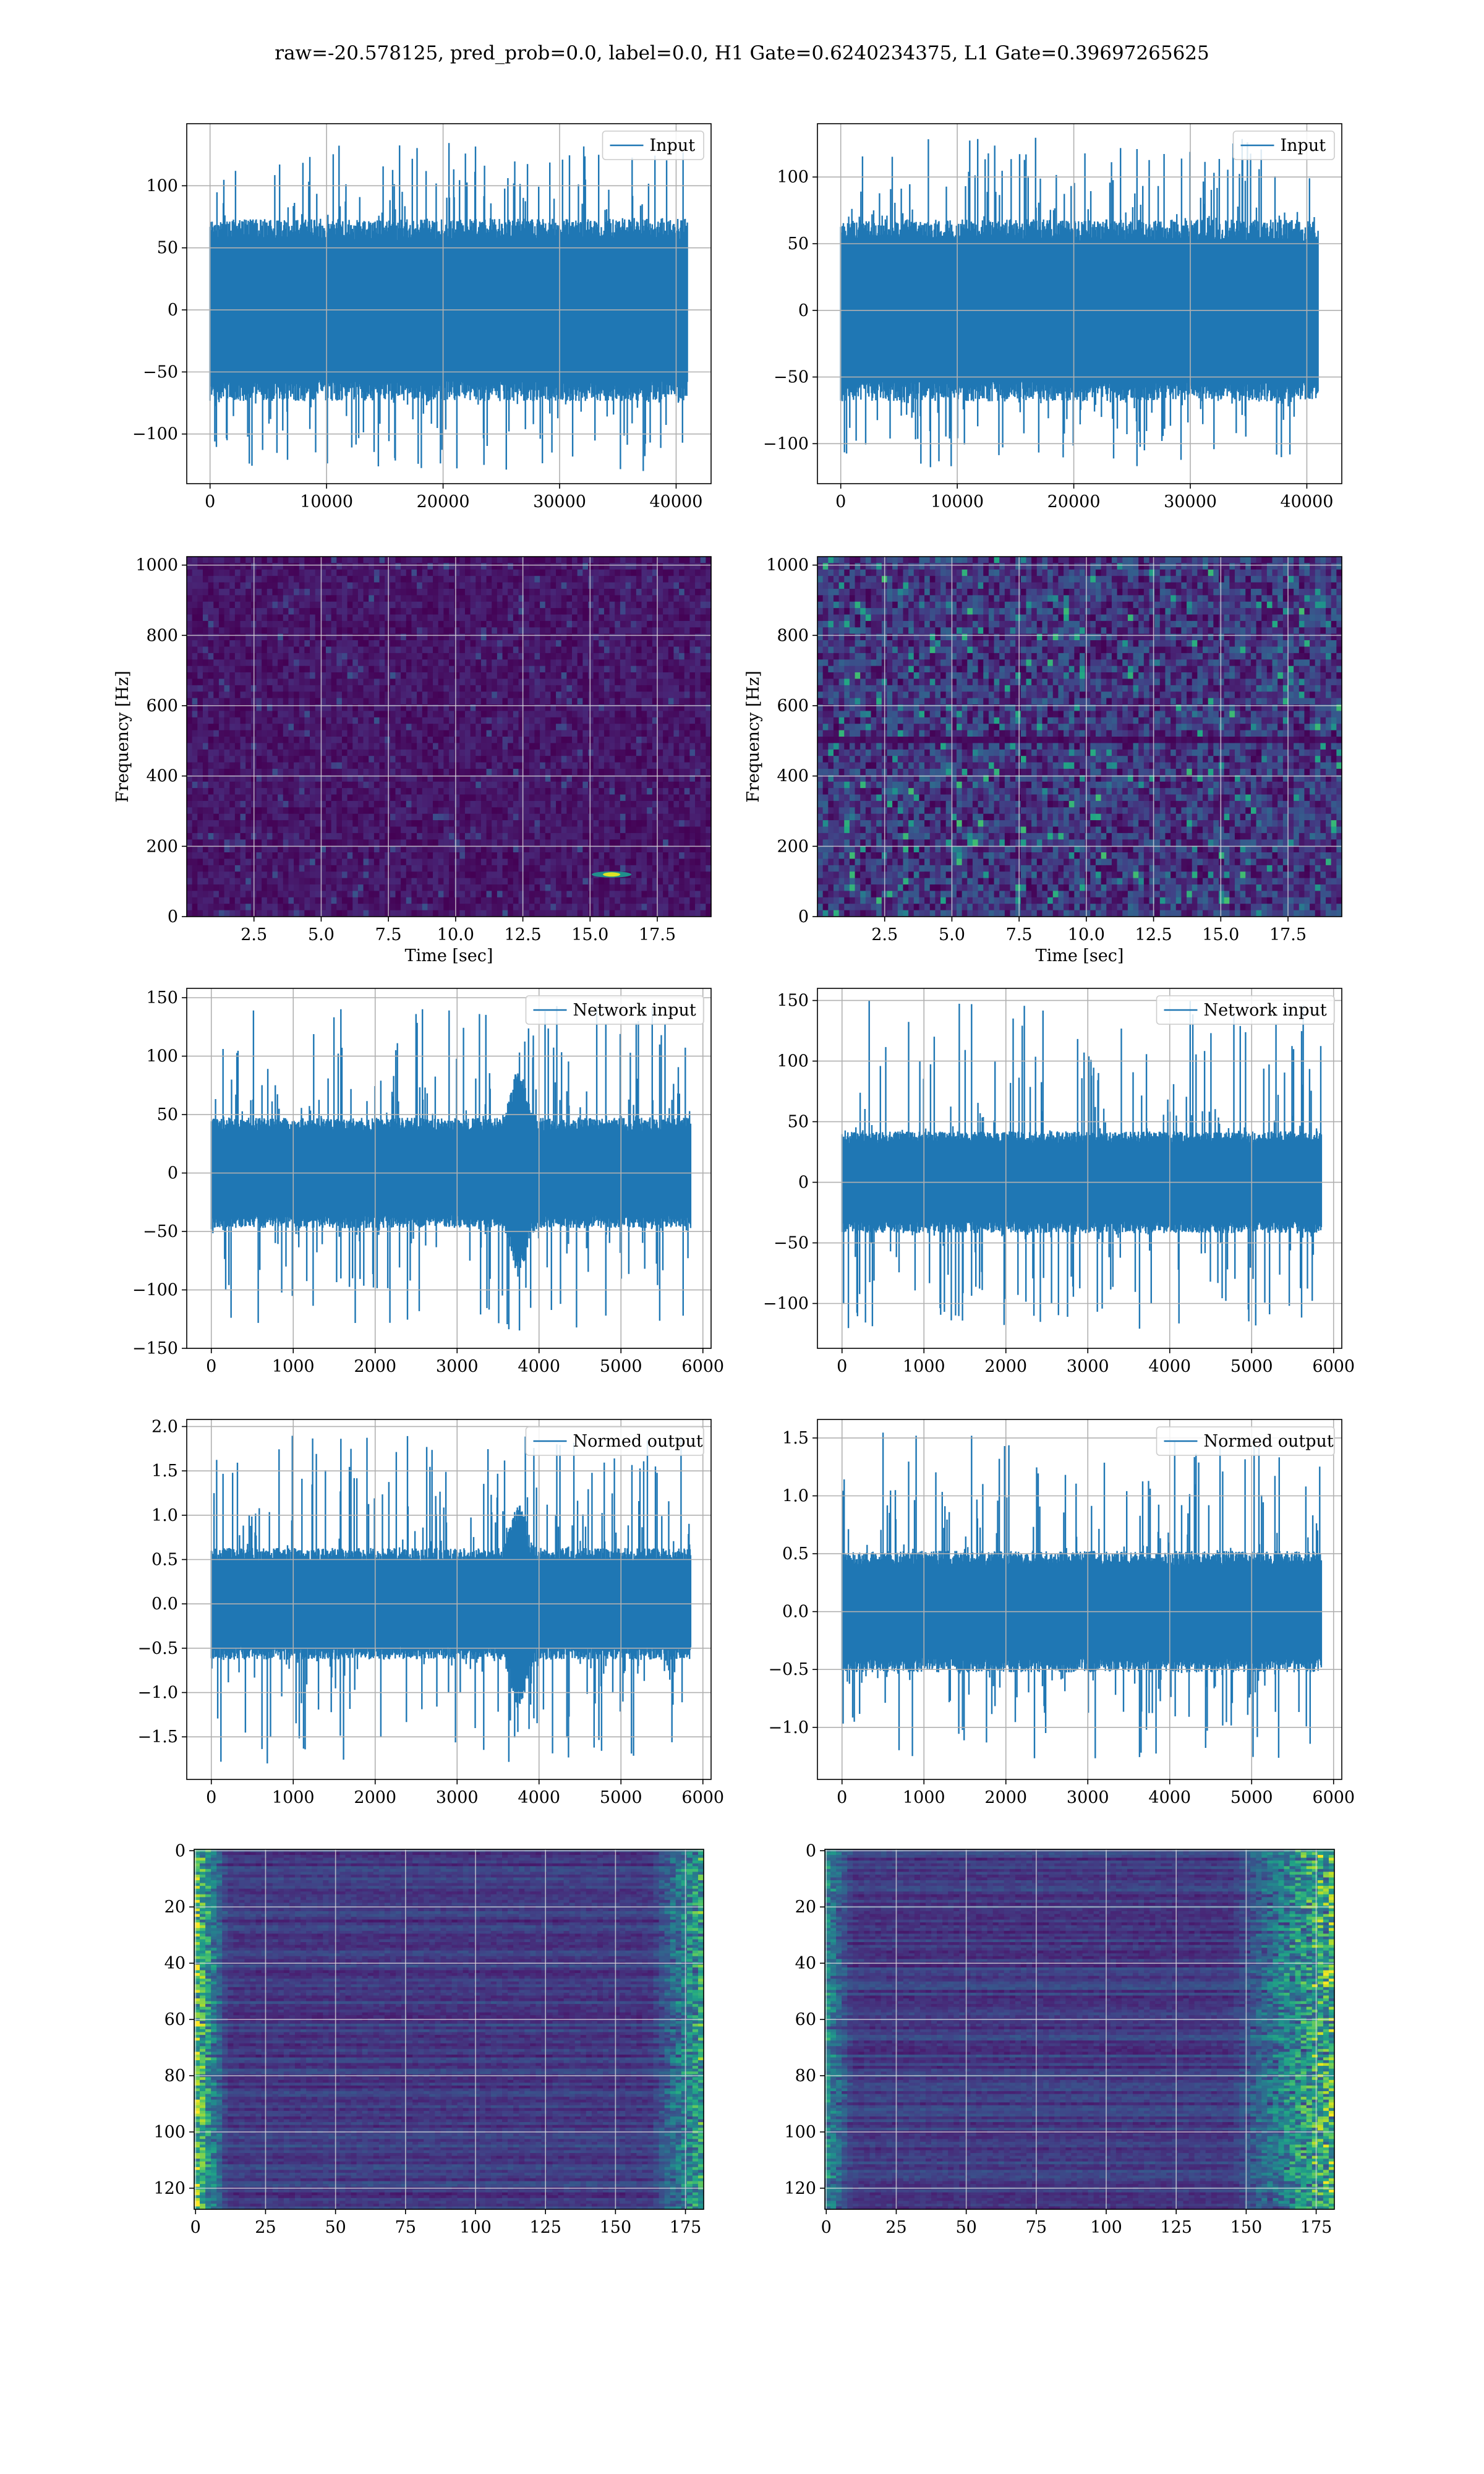 Image resolution: width=1484 pixels, height=2474 pixels. I want to click on y-tick-label: 40, so click(175, 1964).